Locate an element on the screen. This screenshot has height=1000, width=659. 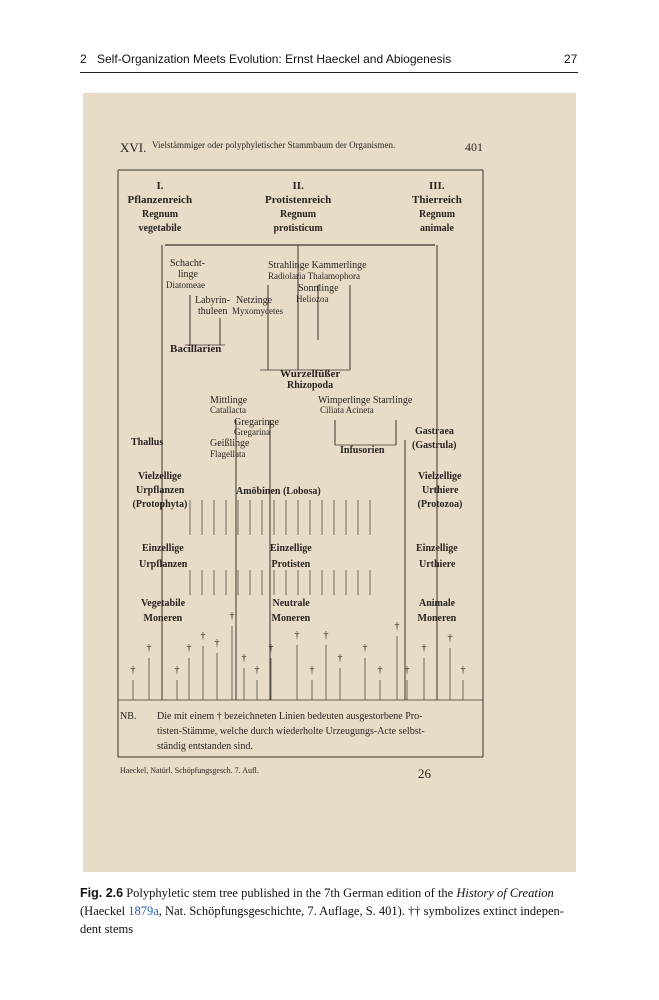
tree-label: Amöbinen (Lobosa) is located at coordinates (278, 491).